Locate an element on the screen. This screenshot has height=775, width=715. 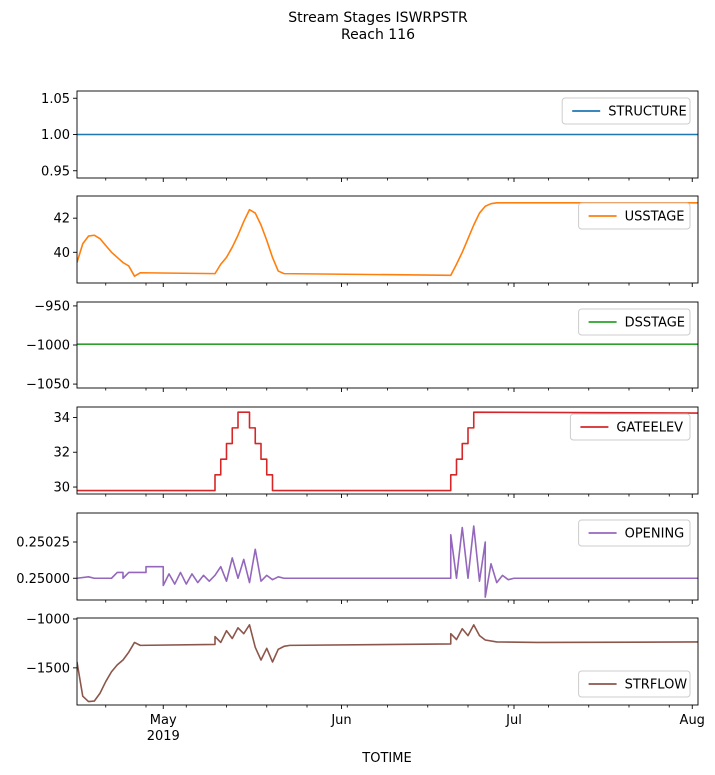
series-line-gateelev is located at coordinates (387, 451).